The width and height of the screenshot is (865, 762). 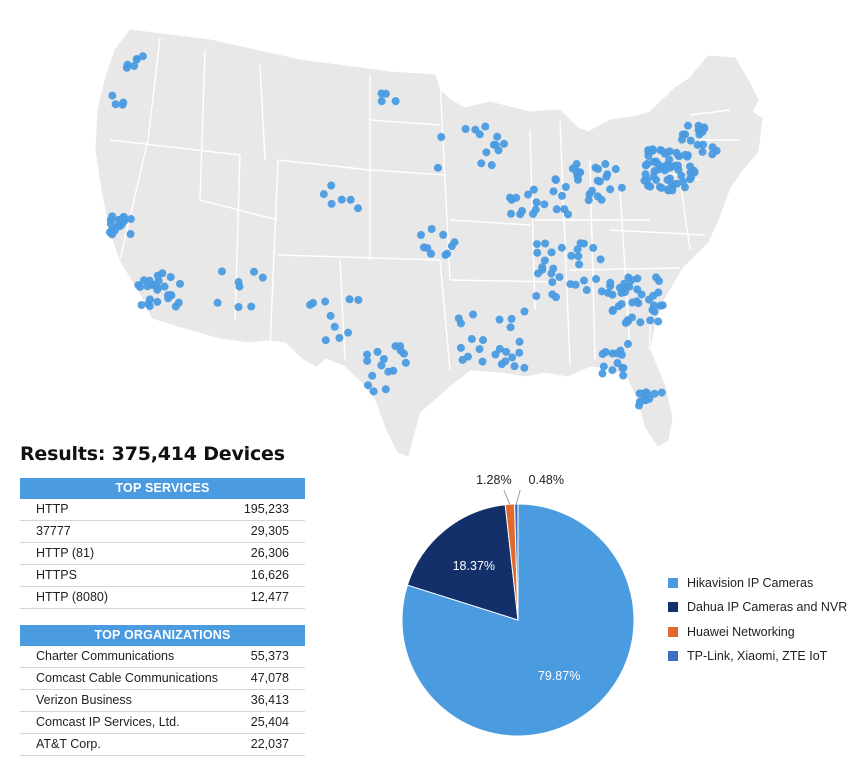 I want to click on vendor-pie-chart: 79.87% 18.37% 1.28% 0.48%, so click(x=518, y=605).